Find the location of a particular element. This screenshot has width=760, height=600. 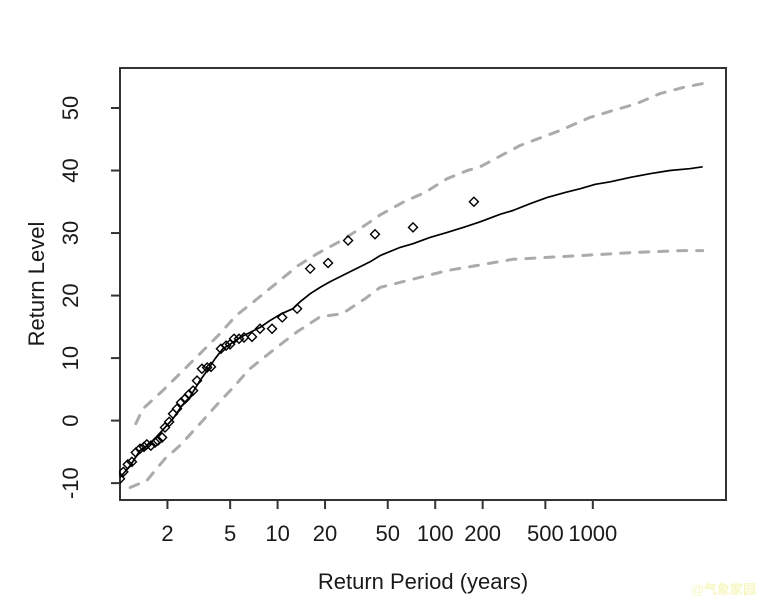

x-tick-label: 50 is located at coordinates (388, 533).